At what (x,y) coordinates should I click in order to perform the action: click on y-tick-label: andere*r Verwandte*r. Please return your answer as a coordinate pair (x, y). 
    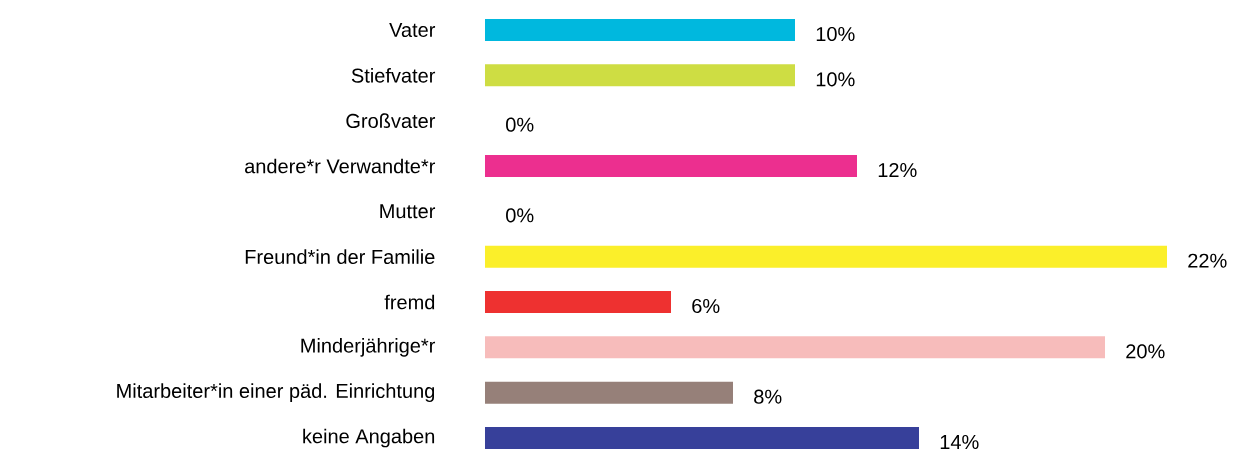
    Looking at the image, I should click on (340, 166).